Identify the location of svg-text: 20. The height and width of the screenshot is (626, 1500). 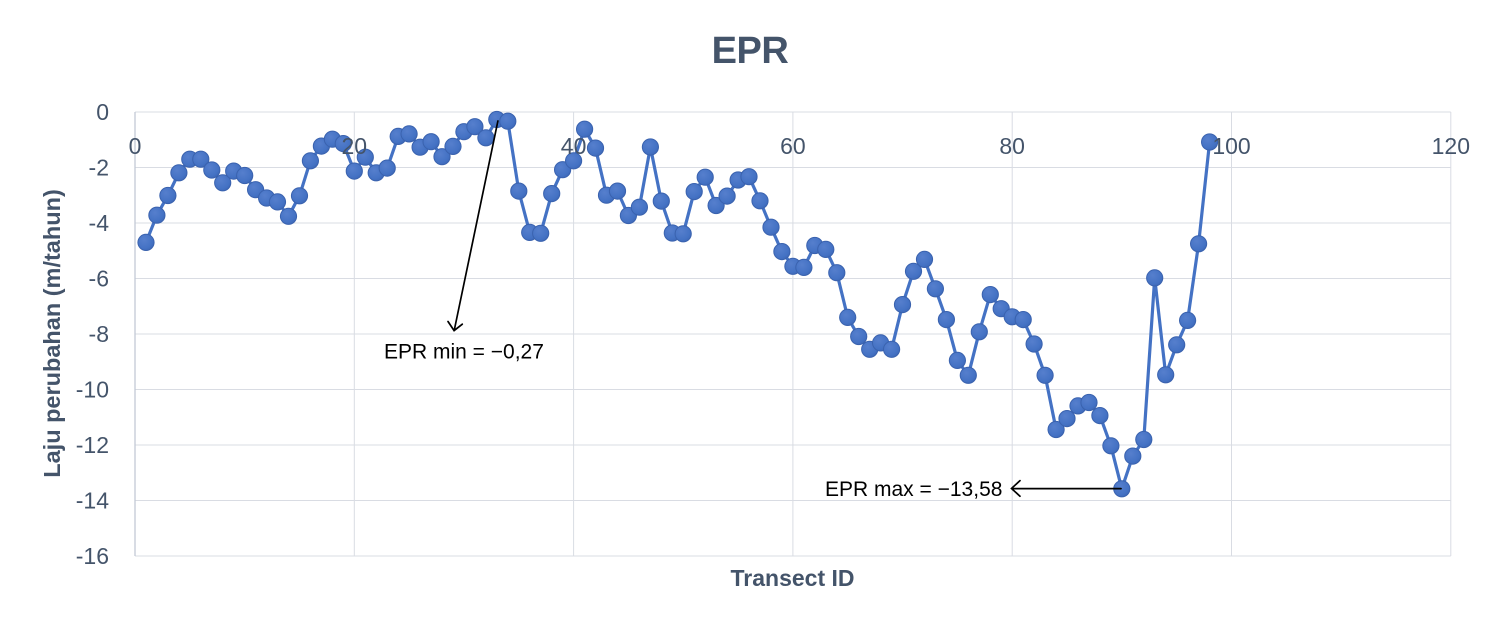
(355, 146).